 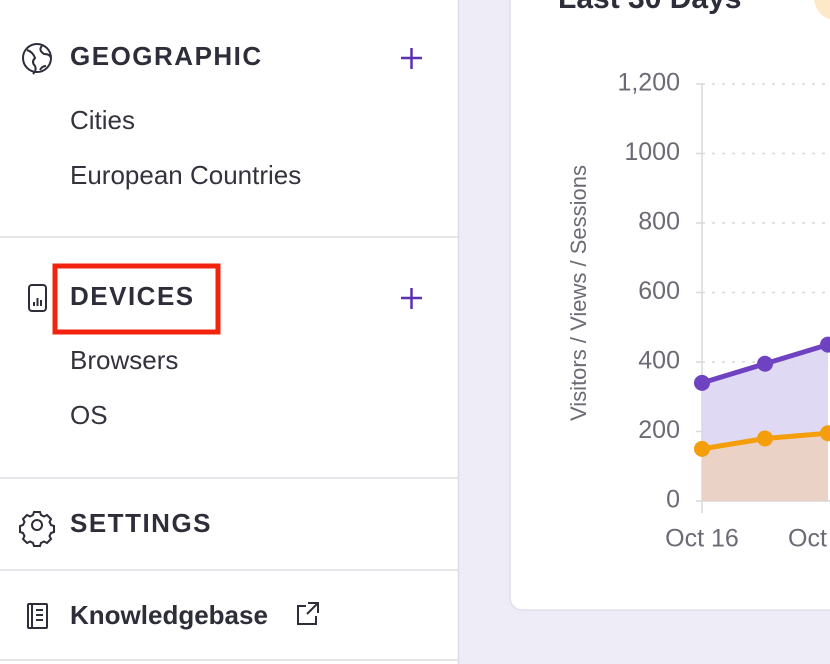 I want to click on geographic-icon, so click(x=37, y=59).